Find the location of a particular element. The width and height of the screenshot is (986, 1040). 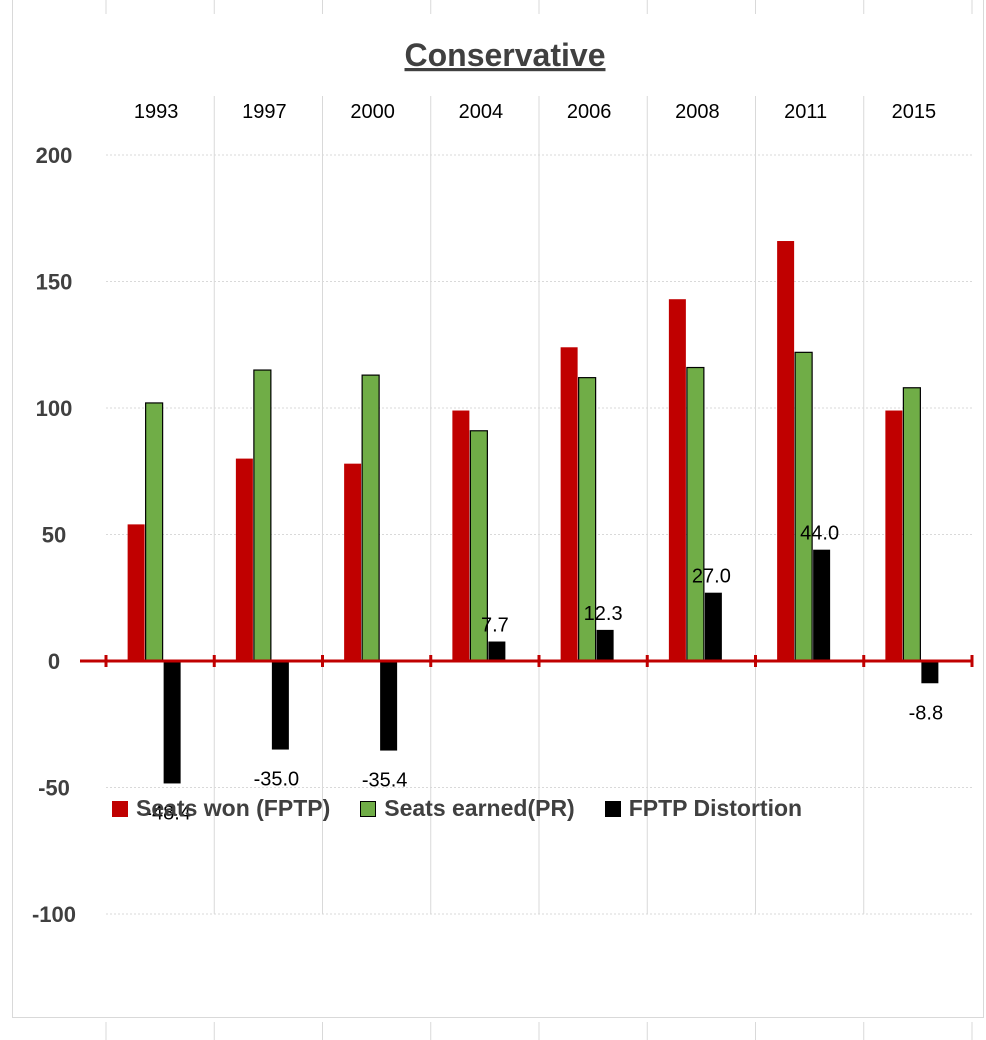

year-label: 2008 is located at coordinates (697, 112).